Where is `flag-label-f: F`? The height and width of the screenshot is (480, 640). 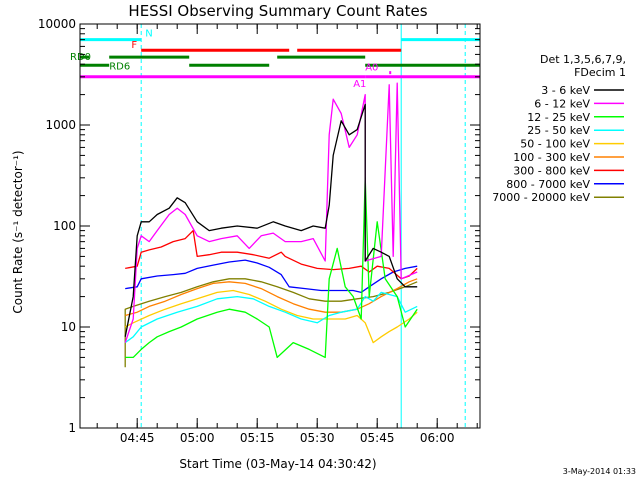 flag-label-f: F is located at coordinates (134, 45).